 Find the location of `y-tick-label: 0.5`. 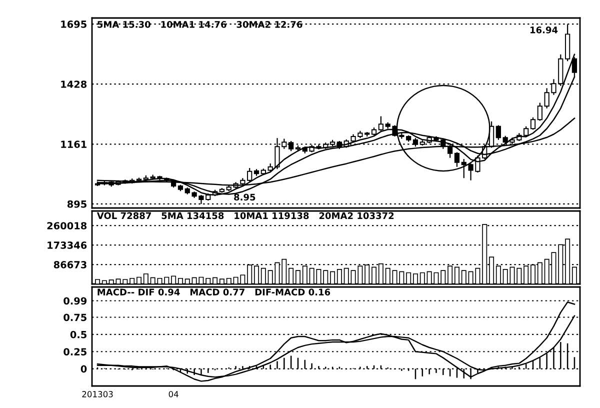

y-tick-label: 0.5 is located at coordinates (78, 334).